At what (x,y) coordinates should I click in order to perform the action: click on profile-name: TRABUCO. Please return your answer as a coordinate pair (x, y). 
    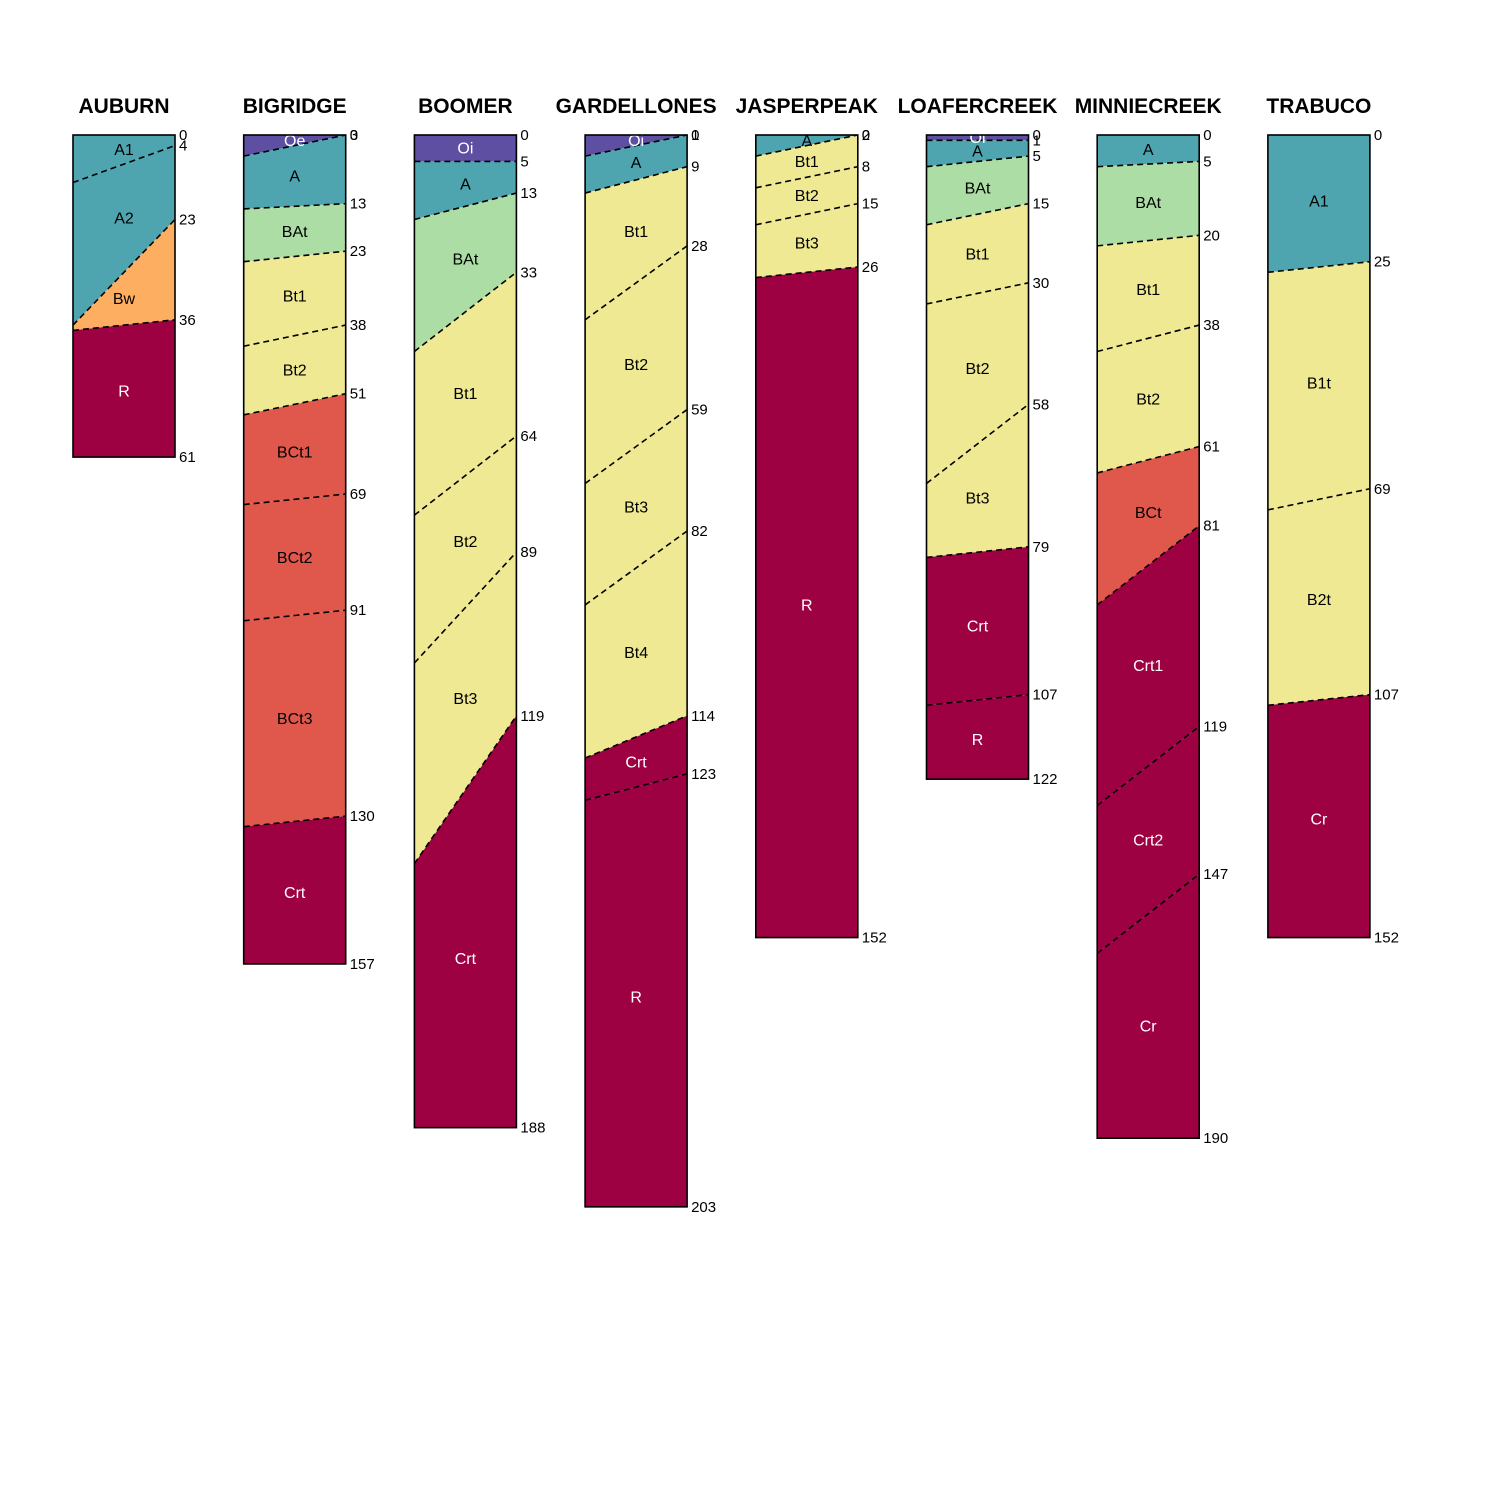
    Looking at the image, I should click on (1318, 106).